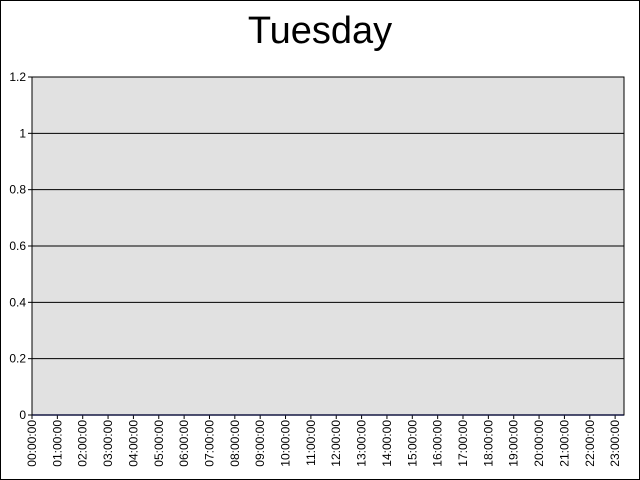 The image size is (640, 480). What do you see at coordinates (17, 190) in the screenshot?
I see `y-tick-label: 0.8` at bounding box center [17, 190].